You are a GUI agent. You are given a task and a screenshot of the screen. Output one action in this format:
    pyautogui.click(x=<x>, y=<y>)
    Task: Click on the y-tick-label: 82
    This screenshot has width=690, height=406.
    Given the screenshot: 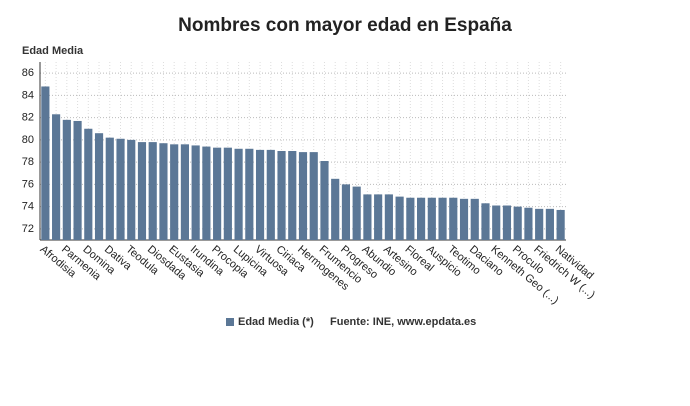 What is the action you would take?
    pyautogui.click(x=28, y=118)
    